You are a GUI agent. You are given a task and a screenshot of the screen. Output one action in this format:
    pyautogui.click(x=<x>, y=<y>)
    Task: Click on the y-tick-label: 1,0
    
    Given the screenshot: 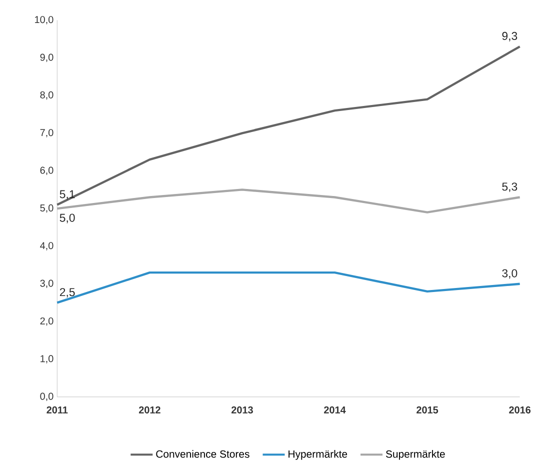 What is the action you would take?
    pyautogui.click(x=47, y=359)
    